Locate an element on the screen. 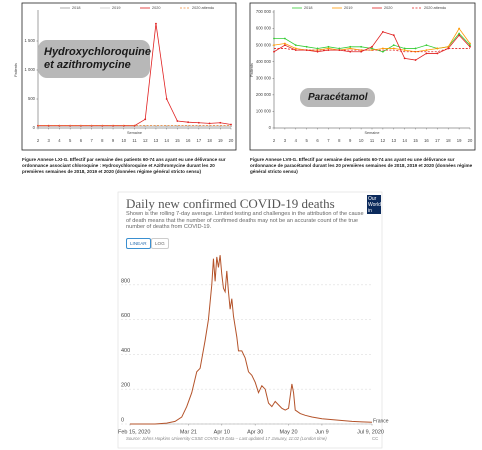 The image size is (482, 450). y-tick-label: 300 000 is located at coordinates (264, 77).